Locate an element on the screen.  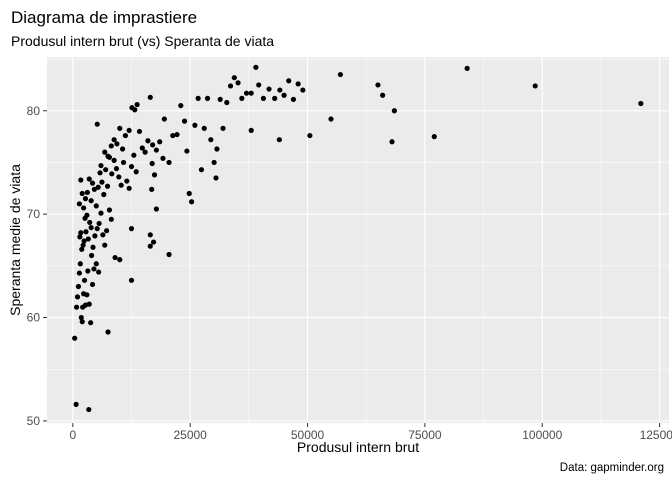
x-axis-title: Produsul intern brut is located at coordinates (358, 447).